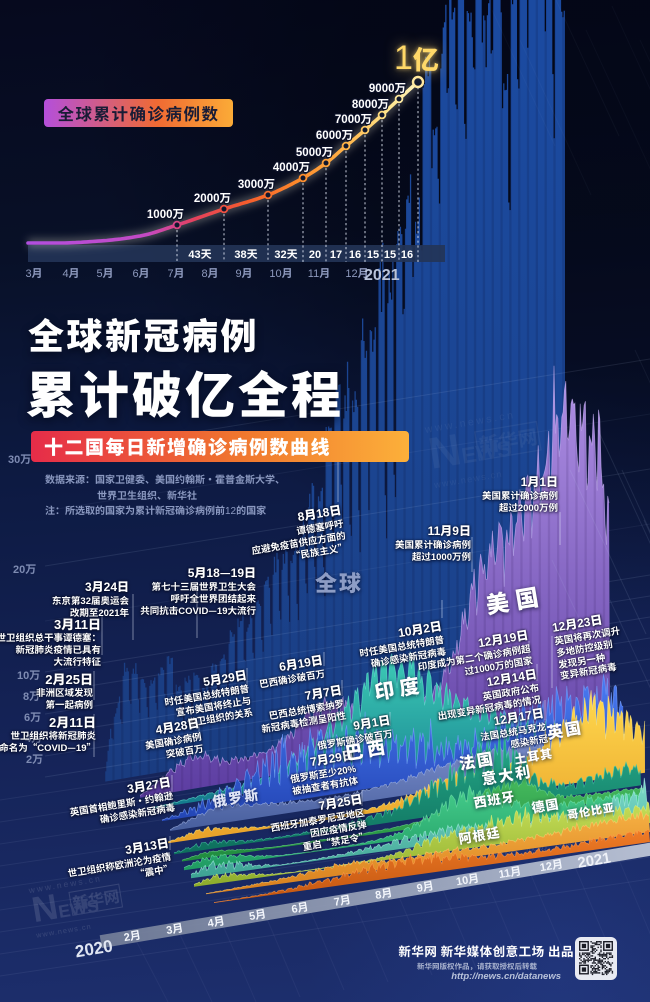 The image size is (650, 1002). Describe the element at coordinates (245, 254) in the screenshot. I see `svg-text: 38天` at that location.